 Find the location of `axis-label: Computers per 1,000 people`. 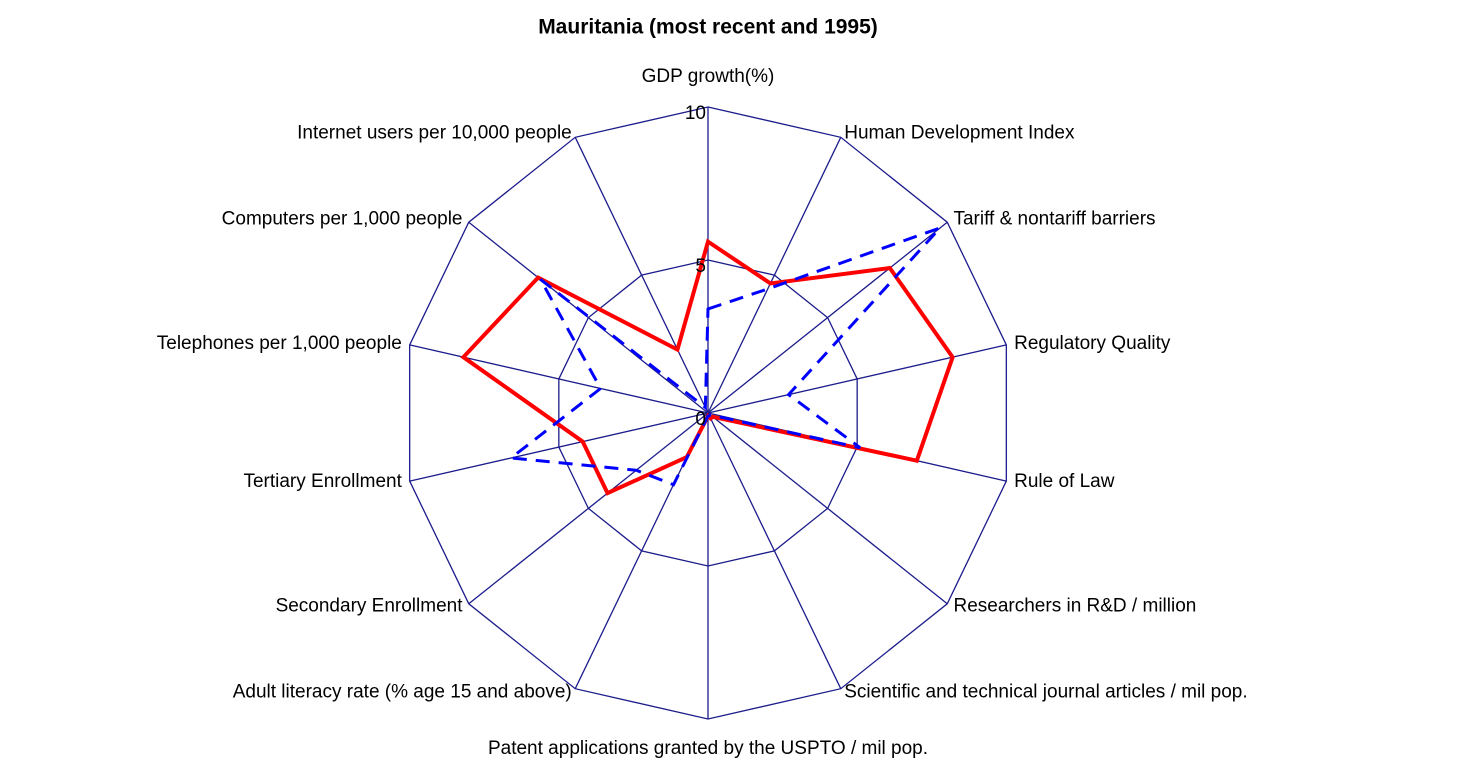

axis-label: Computers per 1,000 people is located at coordinates (342, 219).